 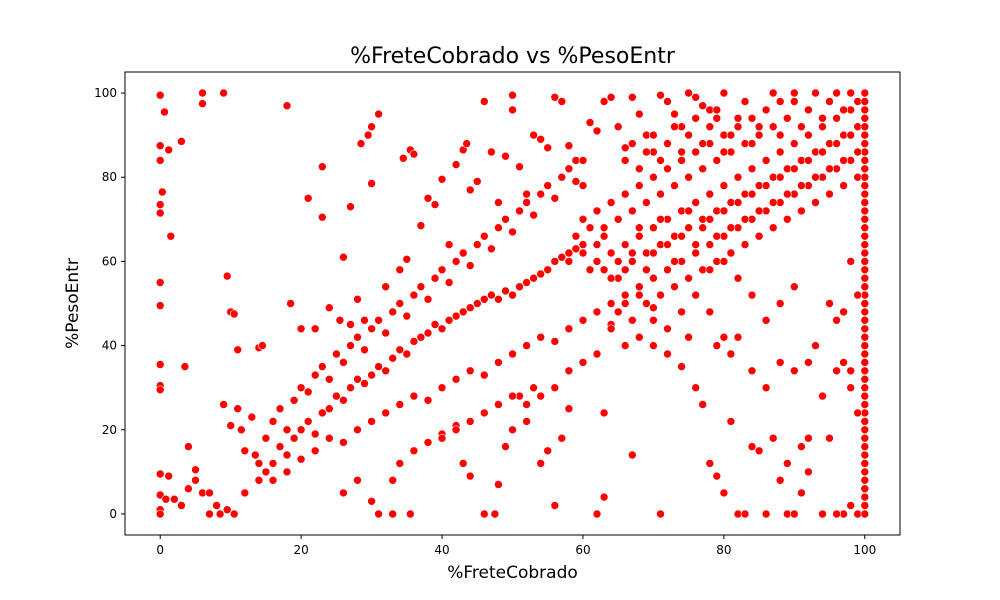 What do you see at coordinates (160, 550) in the screenshot?
I see `x-tick-label: 0` at bounding box center [160, 550].